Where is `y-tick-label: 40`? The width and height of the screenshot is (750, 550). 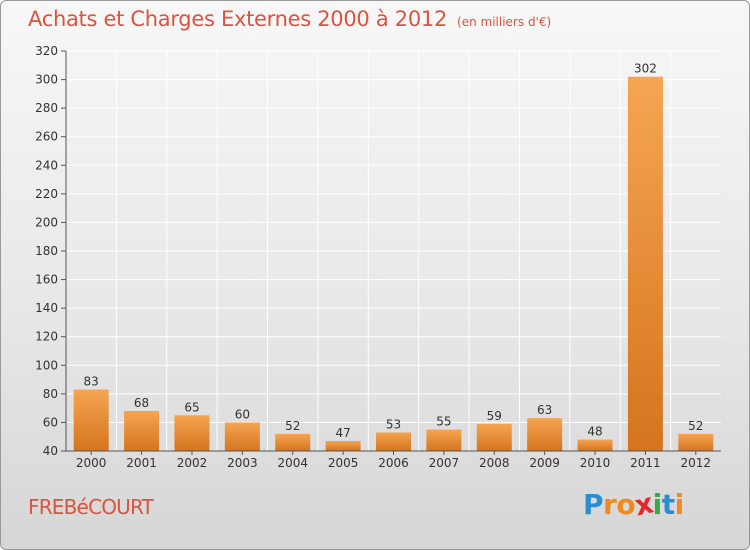
y-tick-label: 40 is located at coordinates (50, 451).